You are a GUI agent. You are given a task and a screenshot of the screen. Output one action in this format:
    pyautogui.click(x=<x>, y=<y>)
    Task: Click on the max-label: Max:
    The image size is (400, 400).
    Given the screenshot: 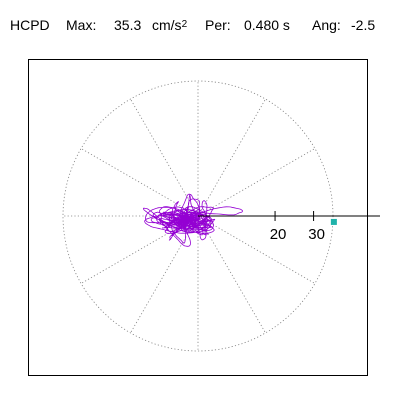 What is the action you would take?
    pyautogui.click(x=81, y=25)
    